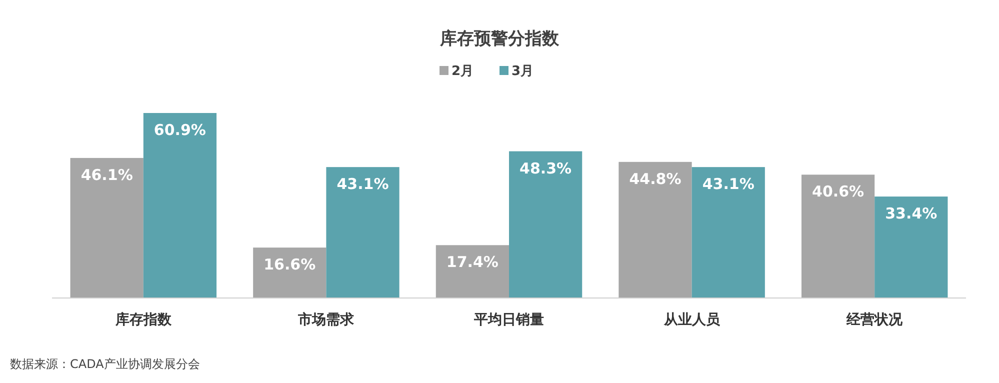 Image resolution: width=999 pixels, height=383 pixels. I want to click on chart-title: 库存预警分指数, so click(499, 39).